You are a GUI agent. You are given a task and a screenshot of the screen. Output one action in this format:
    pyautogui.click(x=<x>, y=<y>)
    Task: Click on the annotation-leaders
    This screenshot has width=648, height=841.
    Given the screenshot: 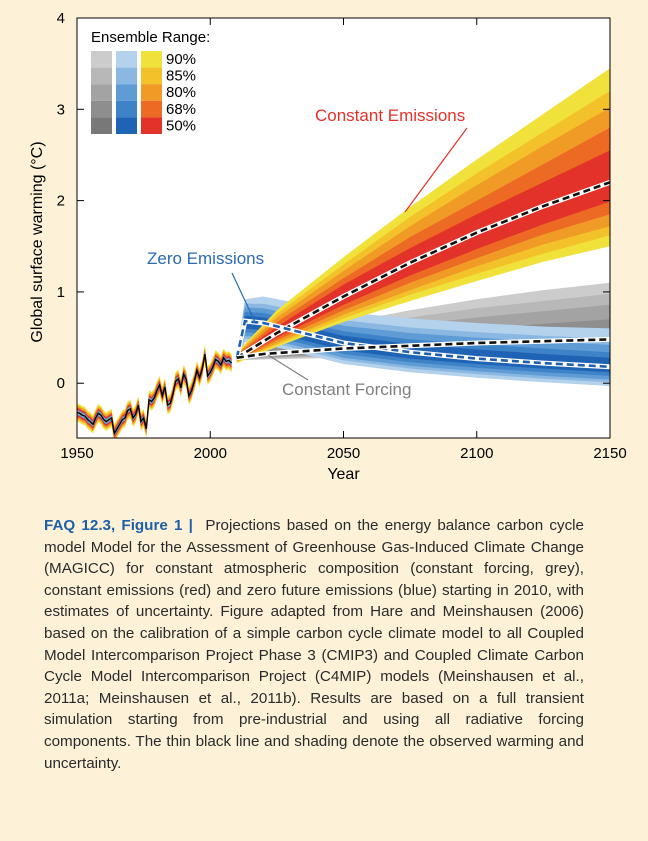 What is the action you would take?
    pyautogui.click(x=349, y=254)
    